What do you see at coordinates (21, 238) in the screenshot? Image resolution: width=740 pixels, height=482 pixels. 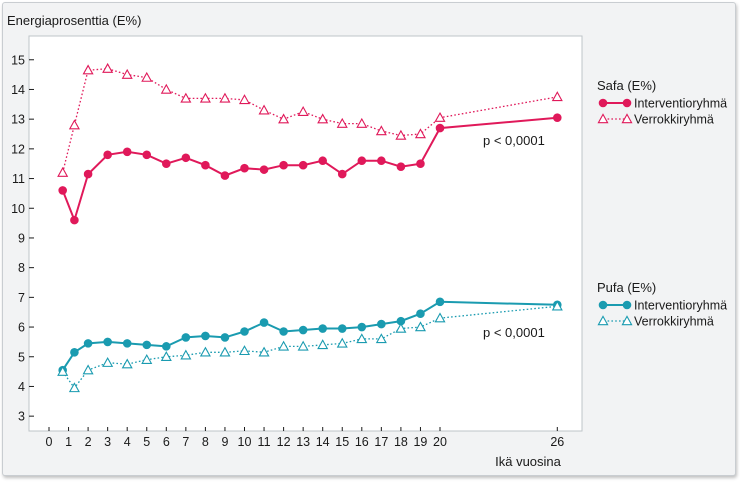 I see `y-tick-label: 9` at bounding box center [21, 238].